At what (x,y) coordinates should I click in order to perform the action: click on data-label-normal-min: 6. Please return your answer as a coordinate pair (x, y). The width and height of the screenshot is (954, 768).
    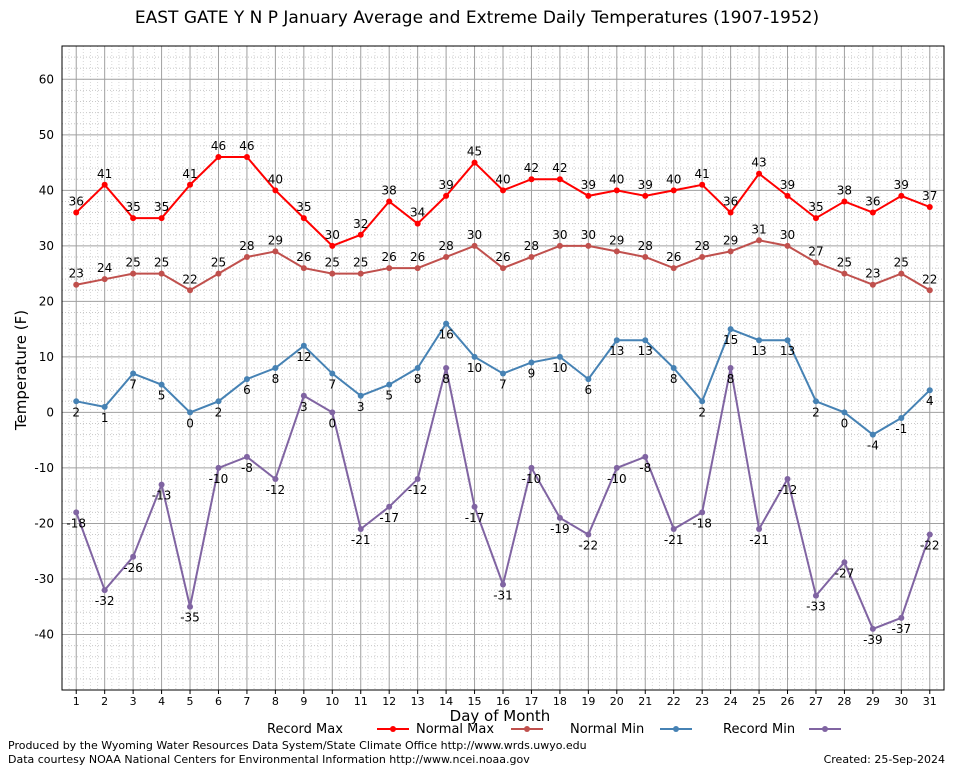
    Looking at the image, I should click on (589, 390).